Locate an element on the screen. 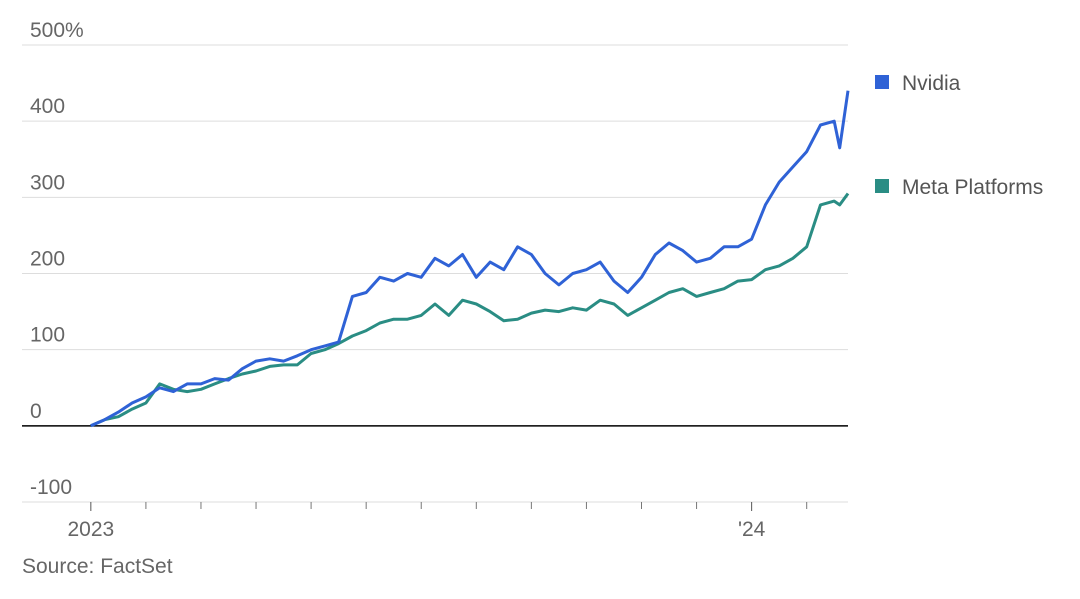 The image size is (1080, 599). x-tick-label: '24 is located at coordinates (752, 529).